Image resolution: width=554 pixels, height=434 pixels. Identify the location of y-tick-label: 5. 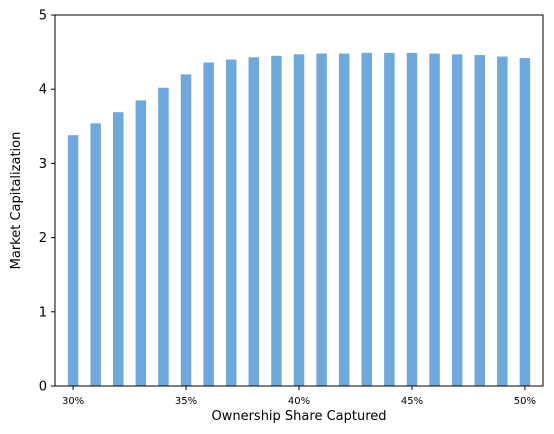
(43, 16).